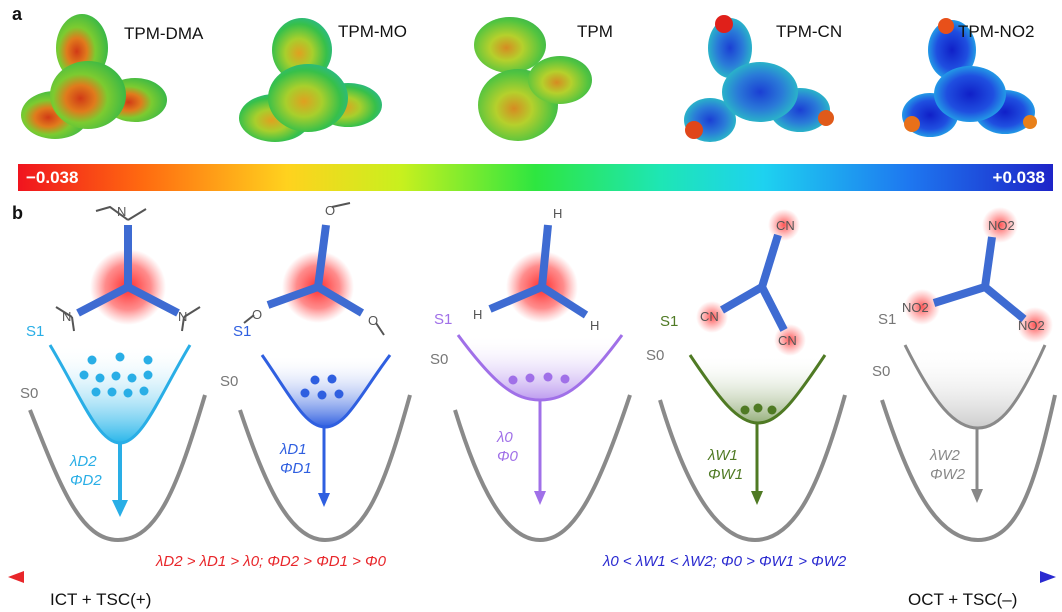  I want to click on s0-label-5: S0, so click(881, 371).